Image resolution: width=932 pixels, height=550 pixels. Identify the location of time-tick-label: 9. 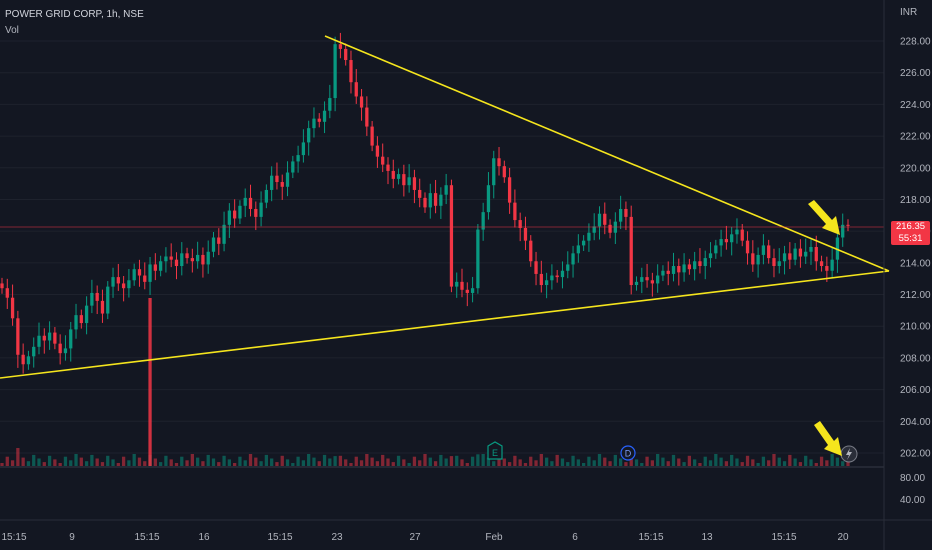
(72, 537).